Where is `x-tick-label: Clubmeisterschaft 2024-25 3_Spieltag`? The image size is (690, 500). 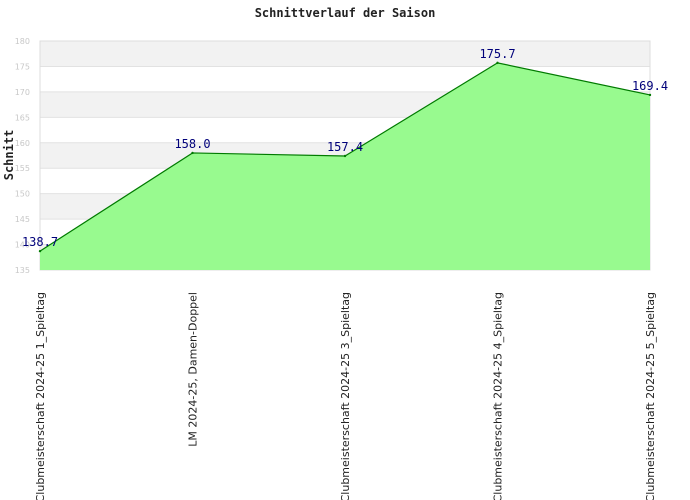 x-tick-label: Clubmeisterschaft 2024-25 3_Spieltag is located at coordinates (345, 396).